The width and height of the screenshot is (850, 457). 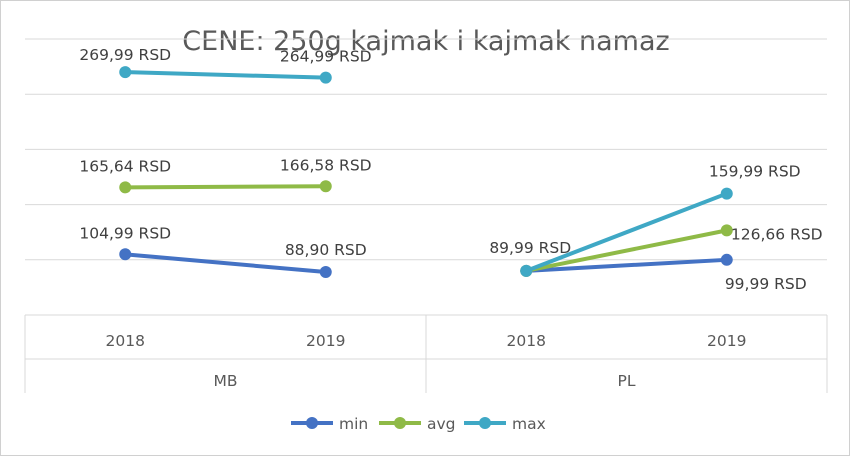 What do you see at coordinates (530, 248) in the screenshot?
I see `data-label: 89,99 RSD` at bounding box center [530, 248].